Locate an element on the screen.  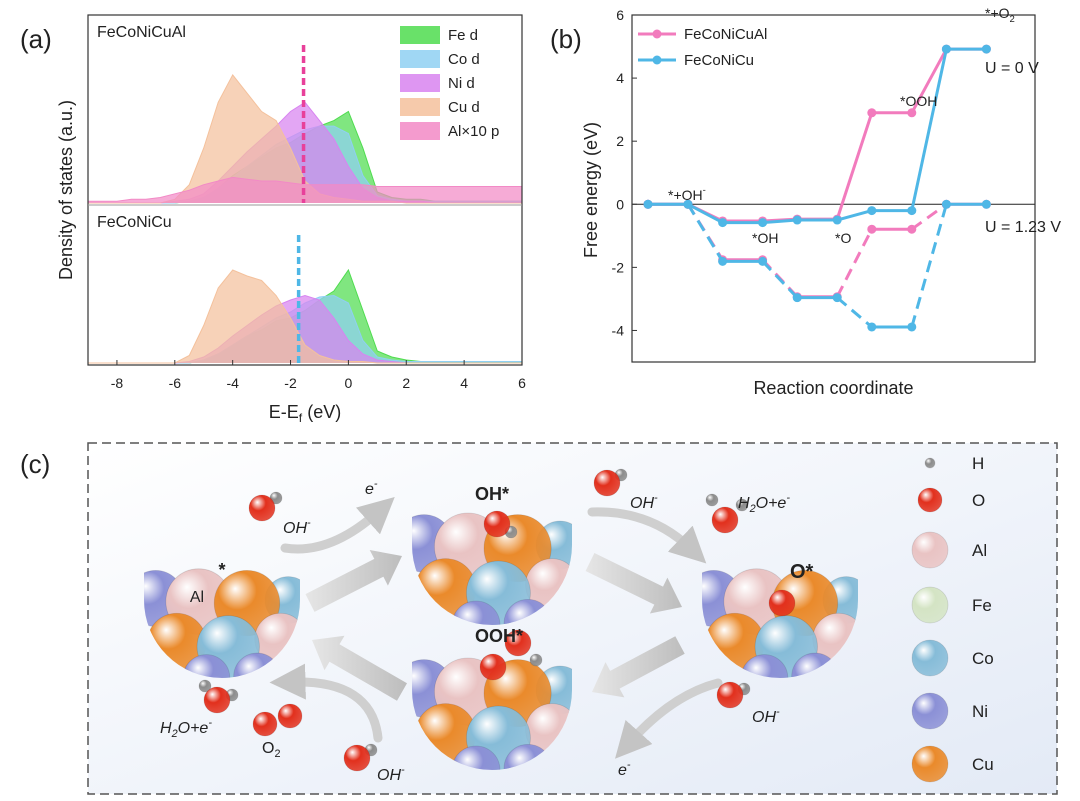
x-tick-label: 2 is located at coordinates (406, 383).